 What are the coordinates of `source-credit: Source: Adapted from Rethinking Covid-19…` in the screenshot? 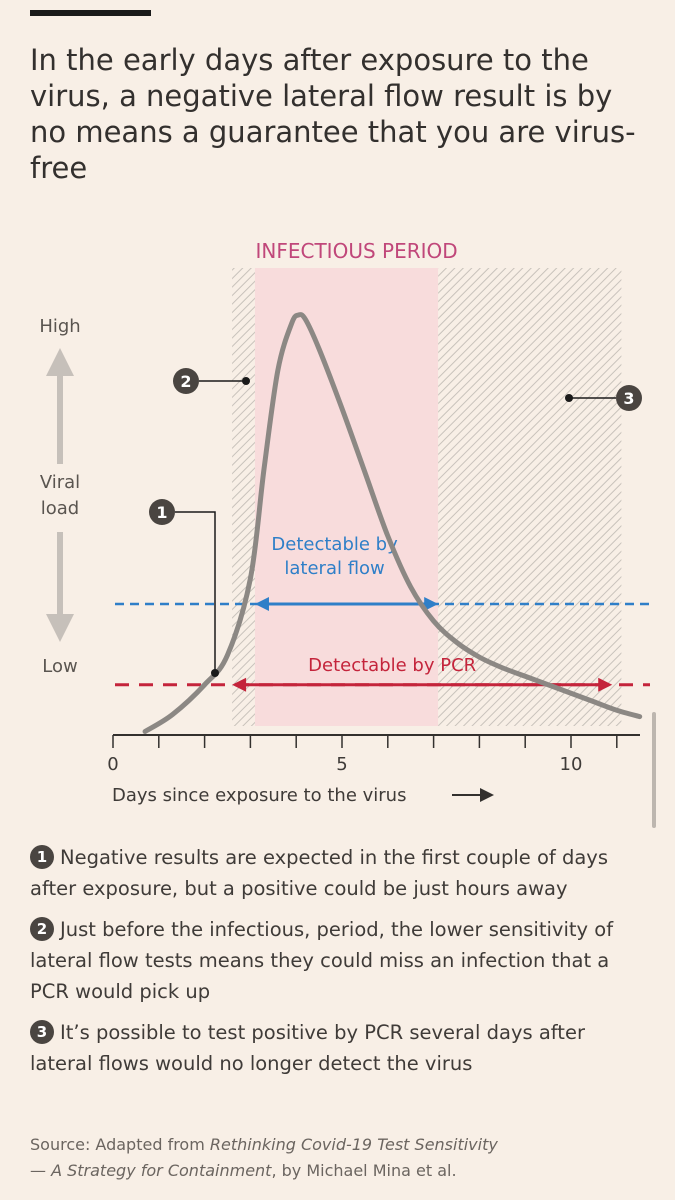 It's located at (340, 1158).